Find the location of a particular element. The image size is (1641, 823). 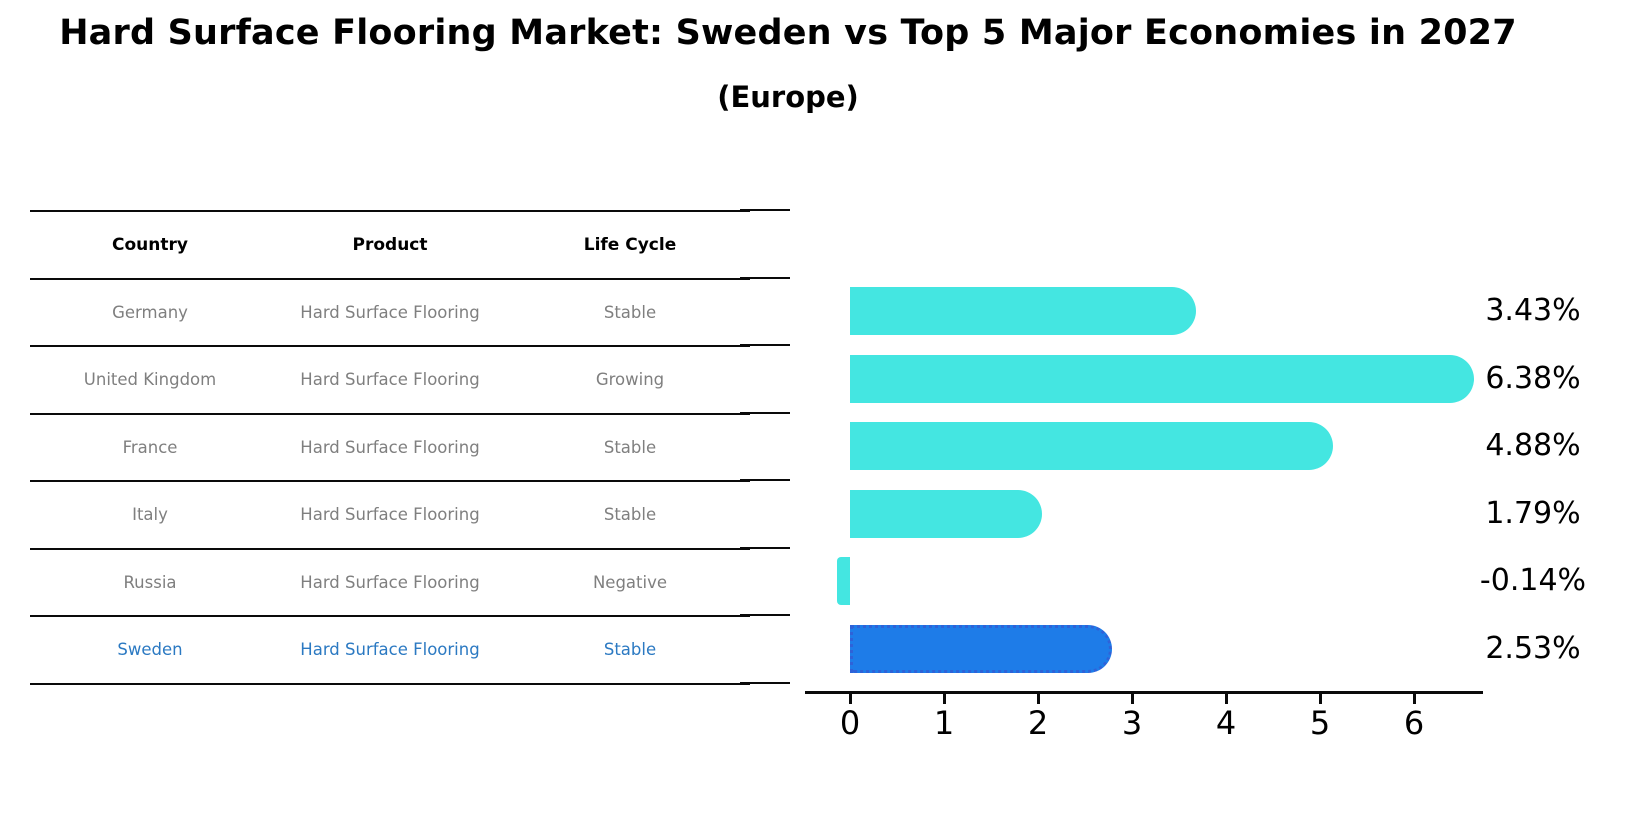

bar-russia is located at coordinates (843, 581).